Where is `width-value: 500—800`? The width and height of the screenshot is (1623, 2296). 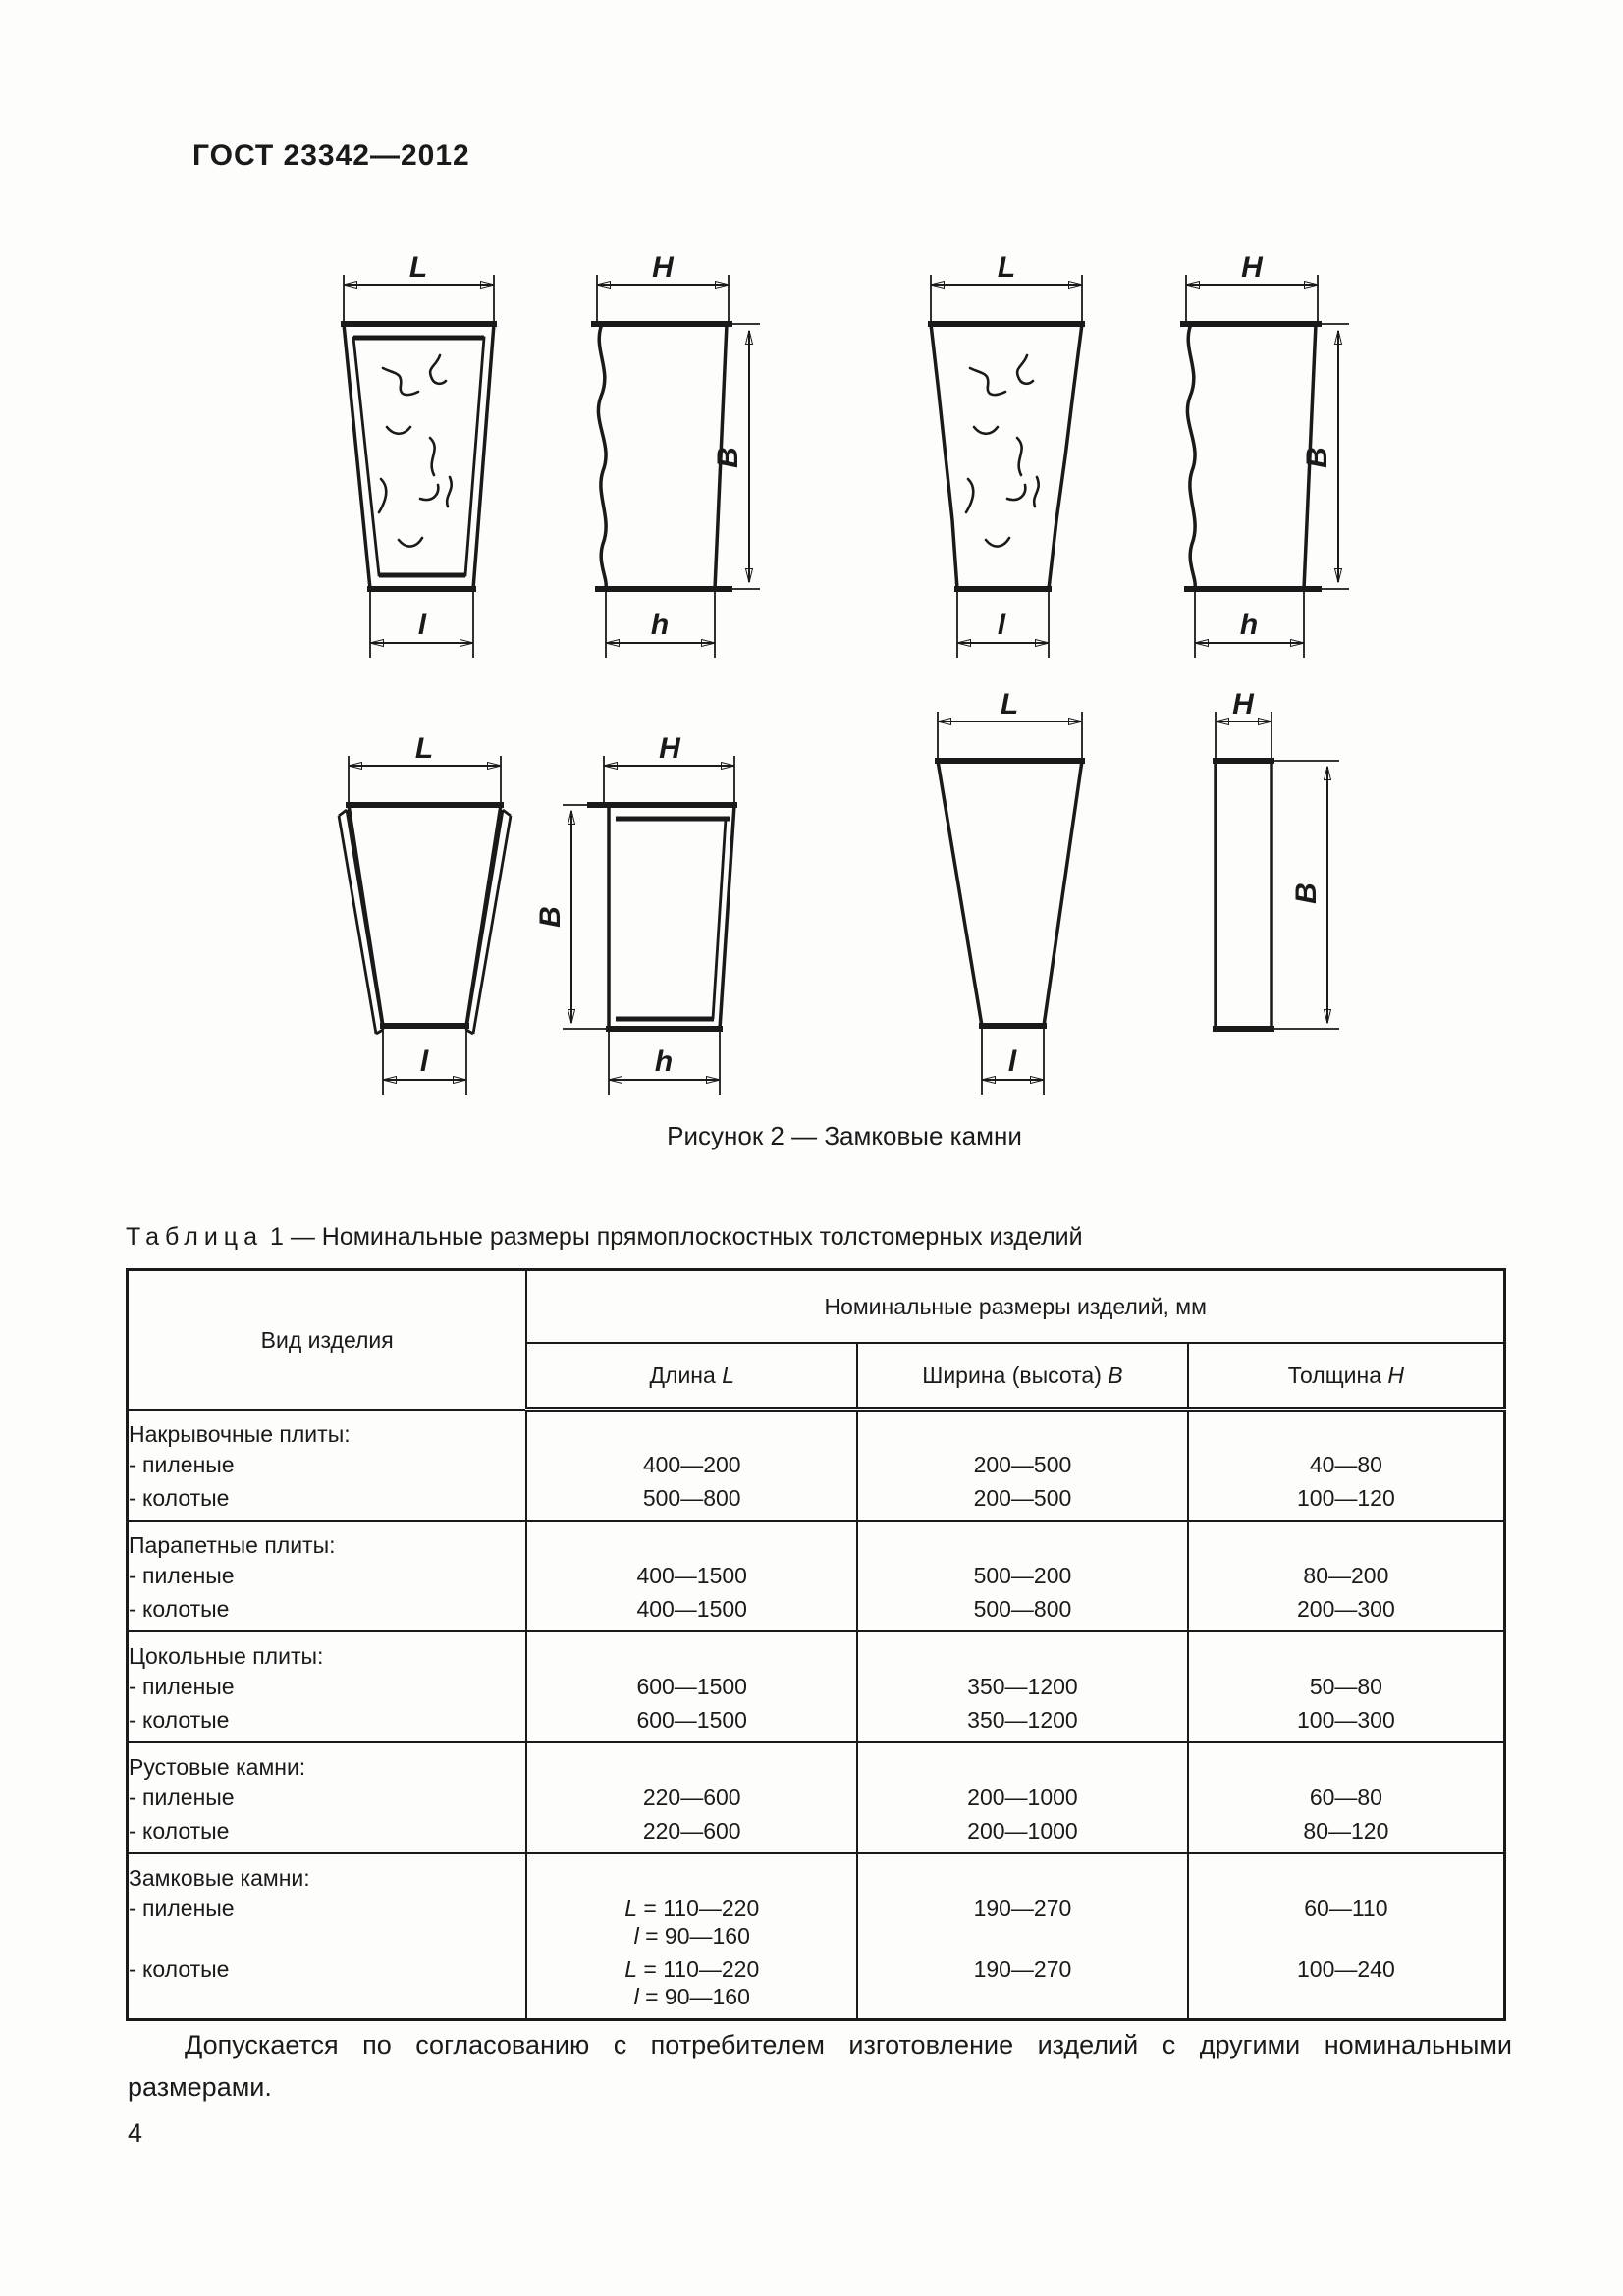 width-value: 500—800 is located at coordinates (1023, 1611).